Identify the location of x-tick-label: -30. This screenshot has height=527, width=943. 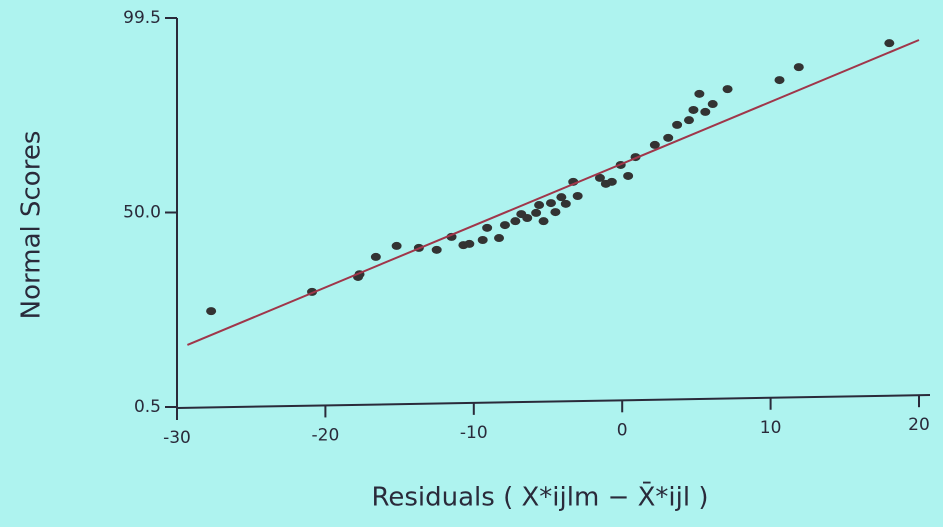
(177, 438).